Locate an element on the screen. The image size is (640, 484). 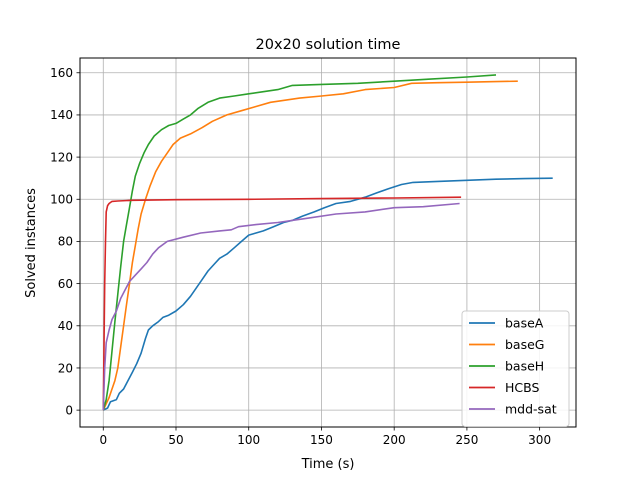
chart-title: 20x20 solution time is located at coordinates (328, 45).